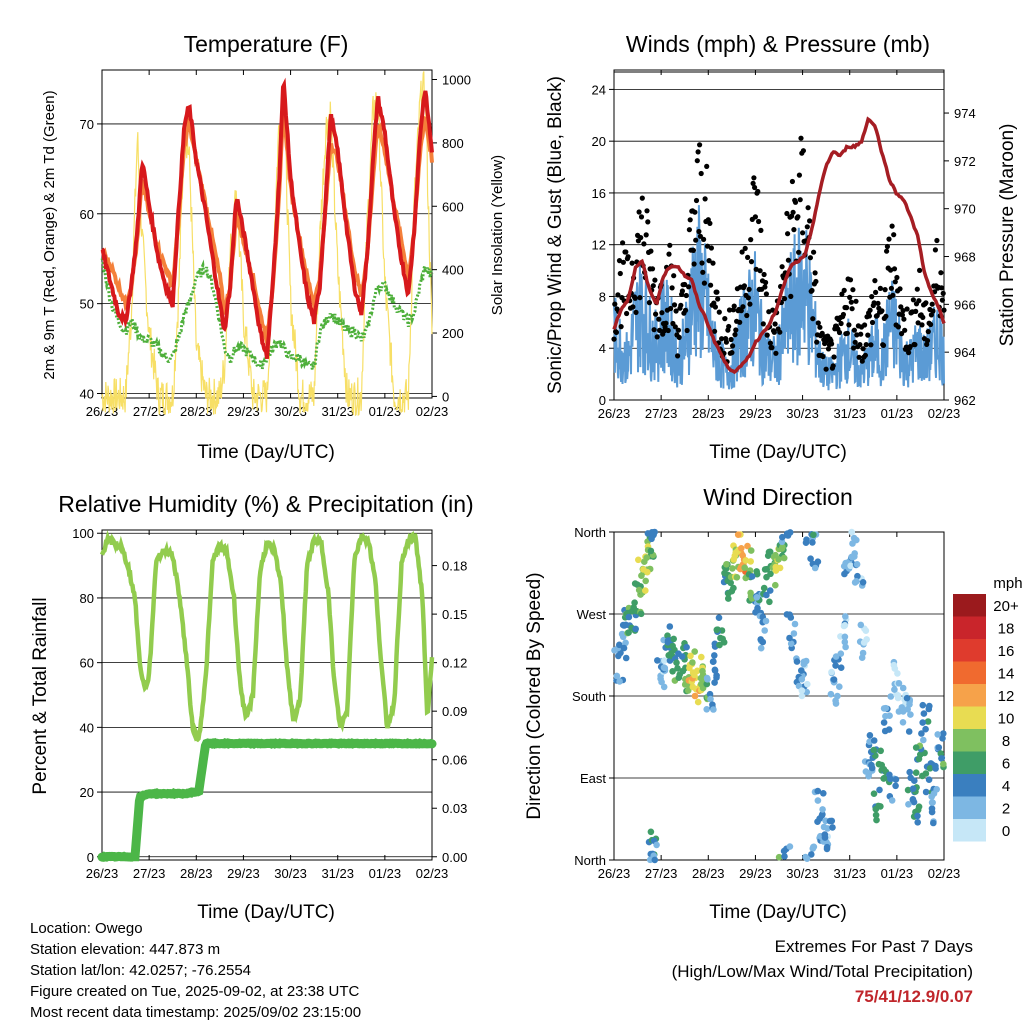  What do you see at coordinates (1006, 629) in the screenshot?
I see `legend-label: 18` at bounding box center [1006, 629].